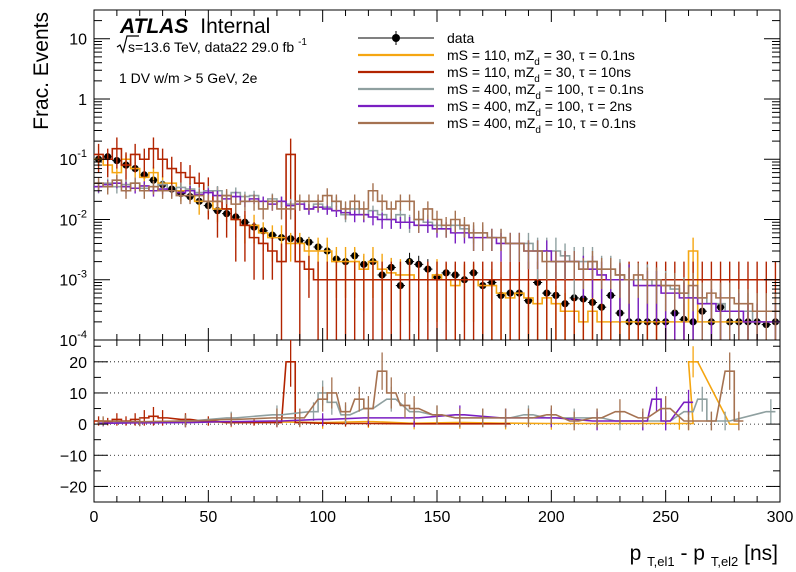  Describe the element at coordinates (188, 78) in the screenshot. I see `selection-annotation: 1 DV w/m > 5 GeV, 2e` at that location.